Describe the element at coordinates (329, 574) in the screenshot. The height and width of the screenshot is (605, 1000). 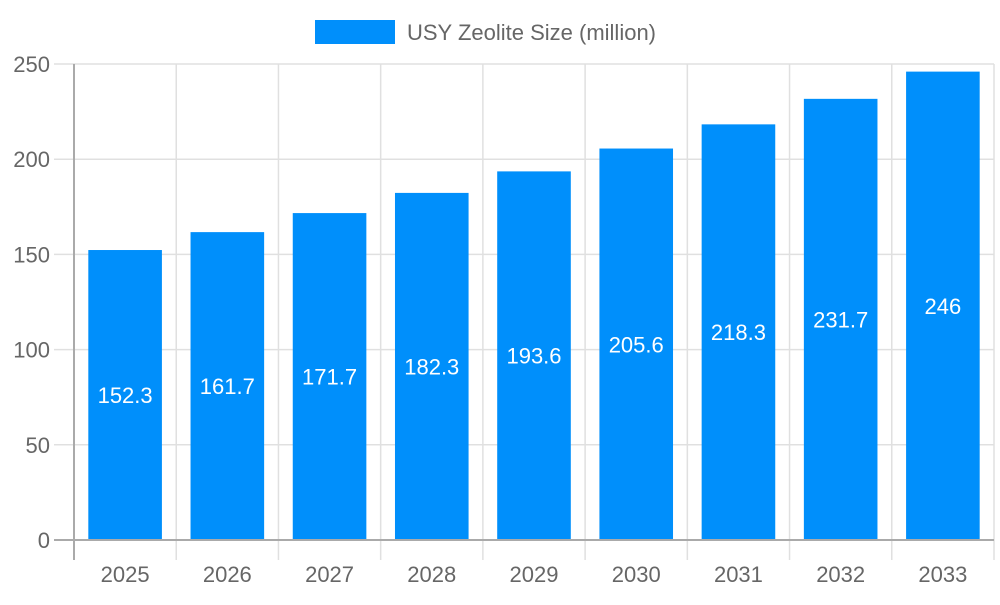
I see `x-tick-label: 2027` at that location.